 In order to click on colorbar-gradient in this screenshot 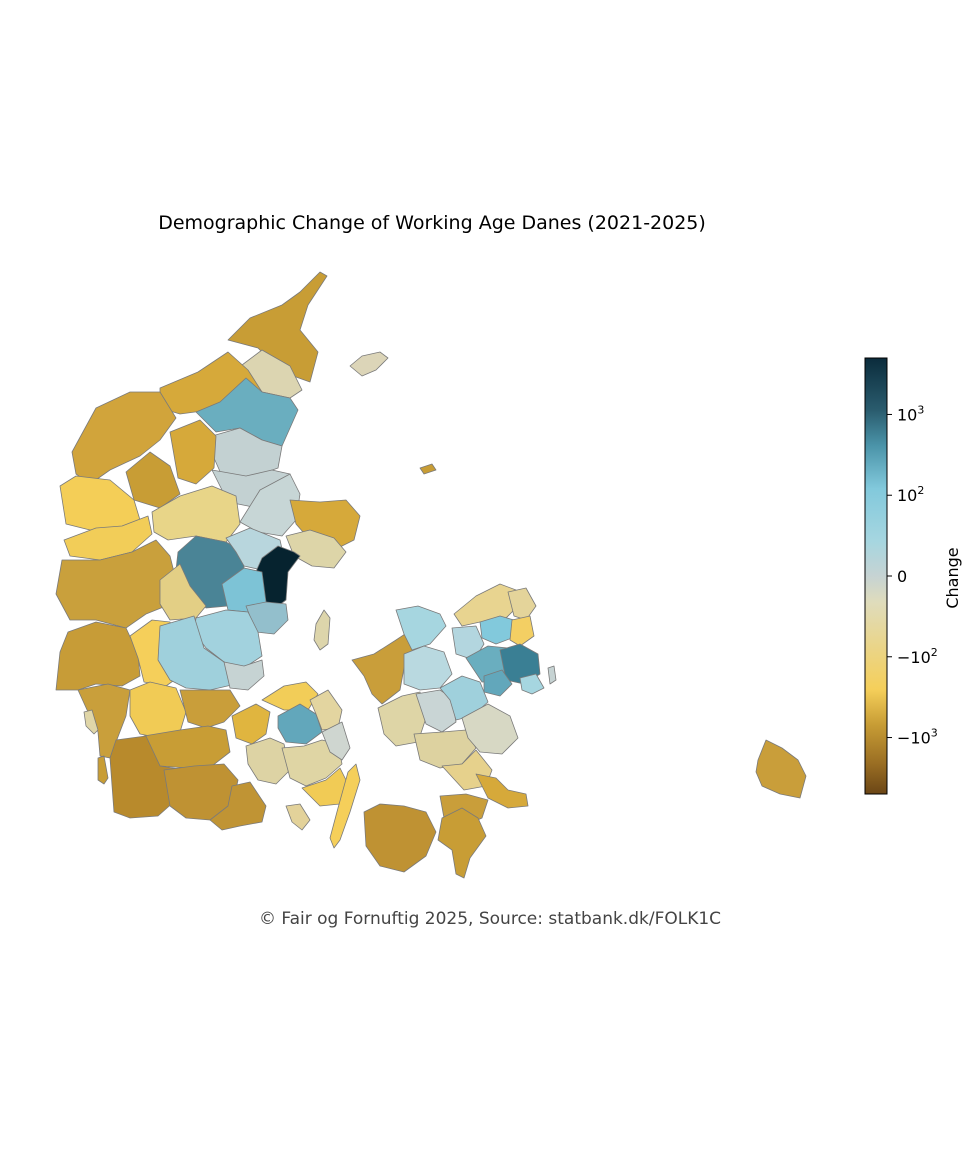, I will do `click(876, 576)`.